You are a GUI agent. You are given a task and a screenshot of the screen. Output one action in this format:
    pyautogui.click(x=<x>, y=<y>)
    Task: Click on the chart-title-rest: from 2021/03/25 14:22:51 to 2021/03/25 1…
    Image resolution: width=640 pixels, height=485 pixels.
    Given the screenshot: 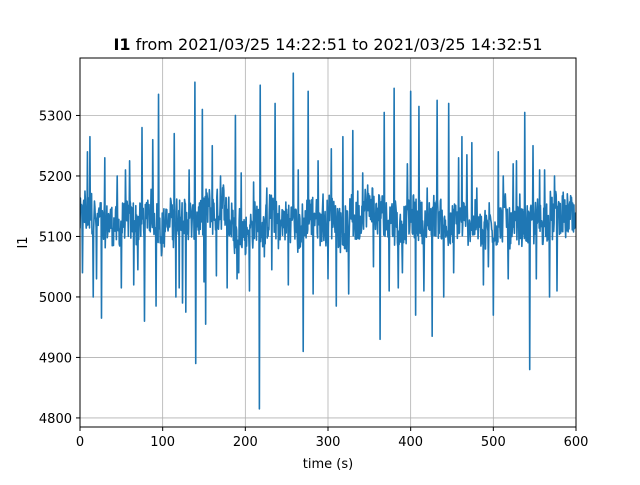 What is the action you would take?
    pyautogui.click(x=337, y=44)
    